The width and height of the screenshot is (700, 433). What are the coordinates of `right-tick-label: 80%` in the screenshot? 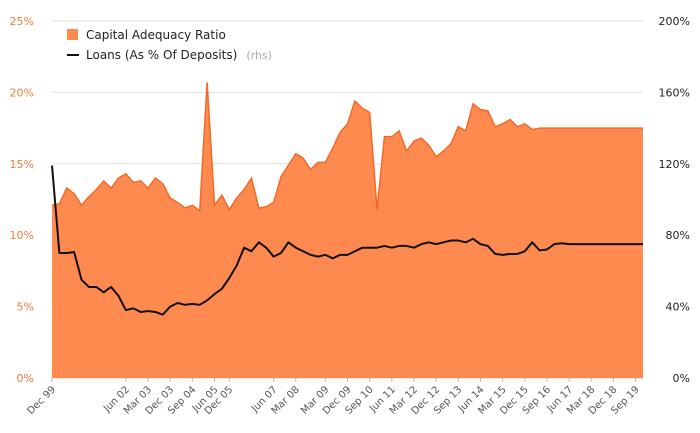 It's located at (678, 235).